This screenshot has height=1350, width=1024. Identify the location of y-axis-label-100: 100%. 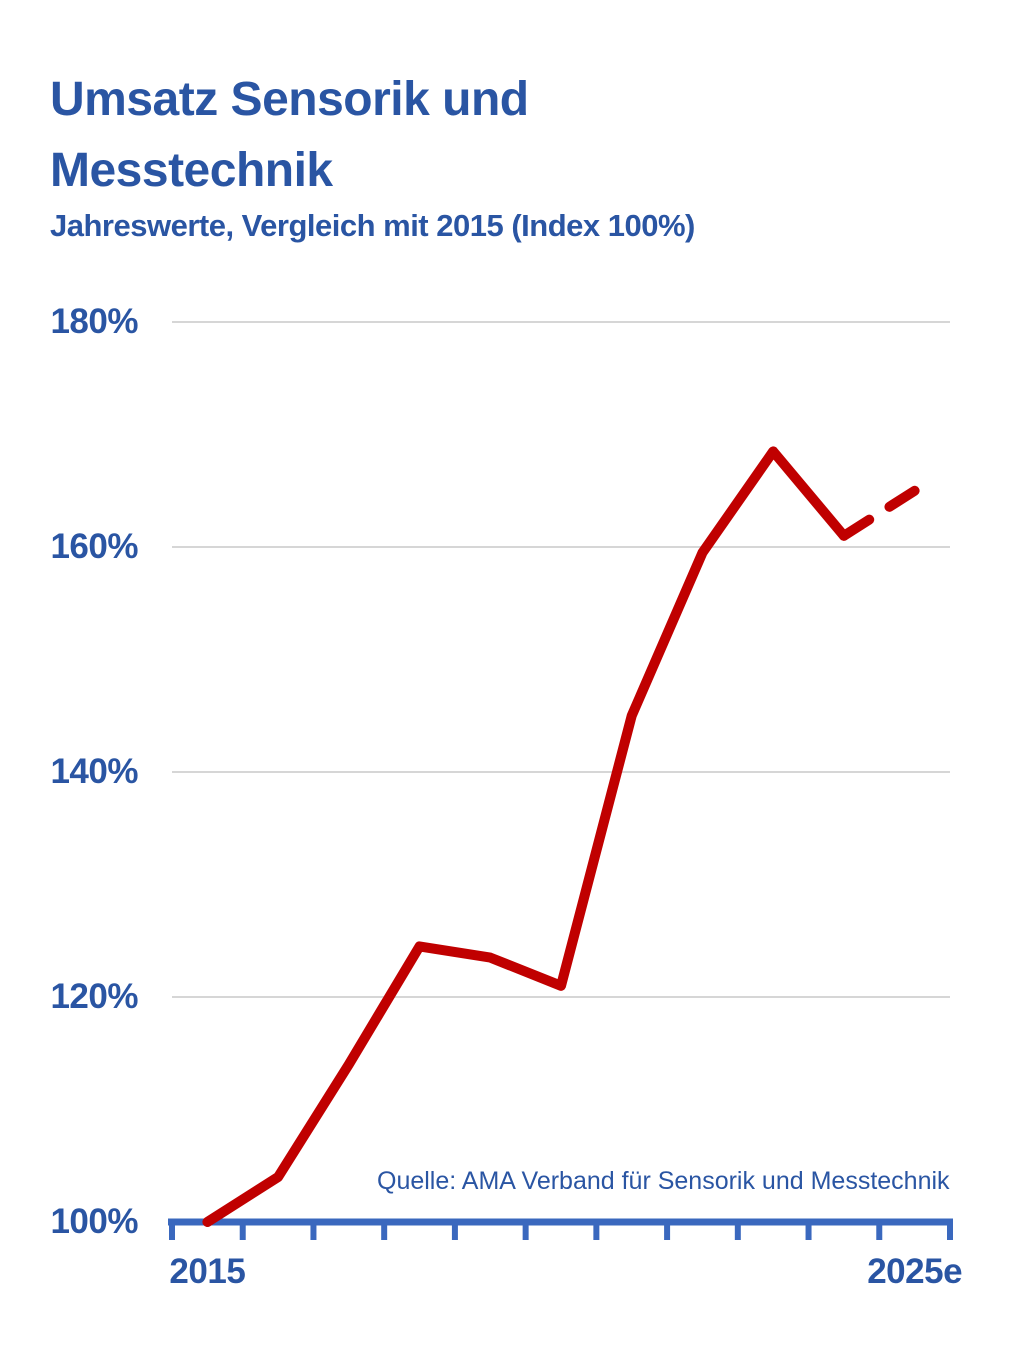
(94, 1221).